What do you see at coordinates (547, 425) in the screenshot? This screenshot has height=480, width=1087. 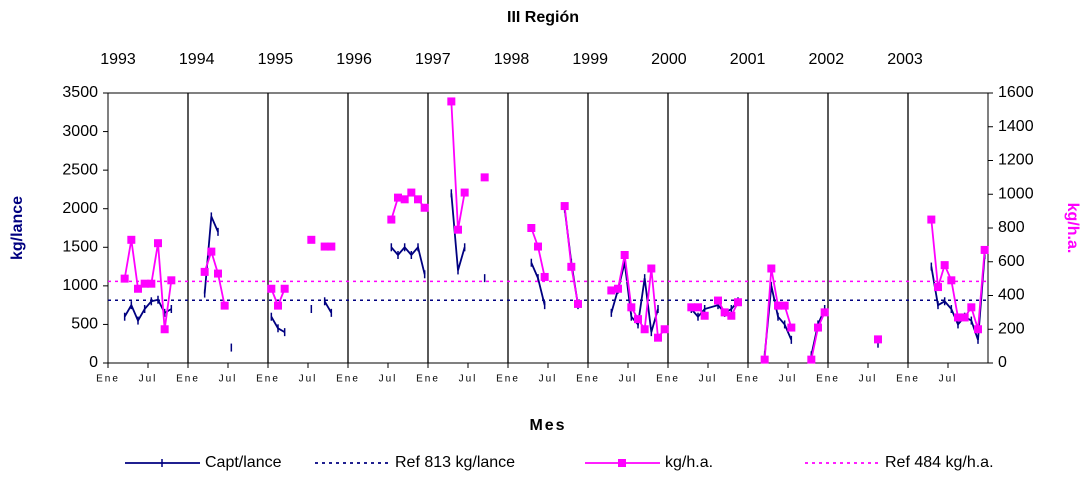 I see `x-axis-title: Mes` at bounding box center [547, 425].